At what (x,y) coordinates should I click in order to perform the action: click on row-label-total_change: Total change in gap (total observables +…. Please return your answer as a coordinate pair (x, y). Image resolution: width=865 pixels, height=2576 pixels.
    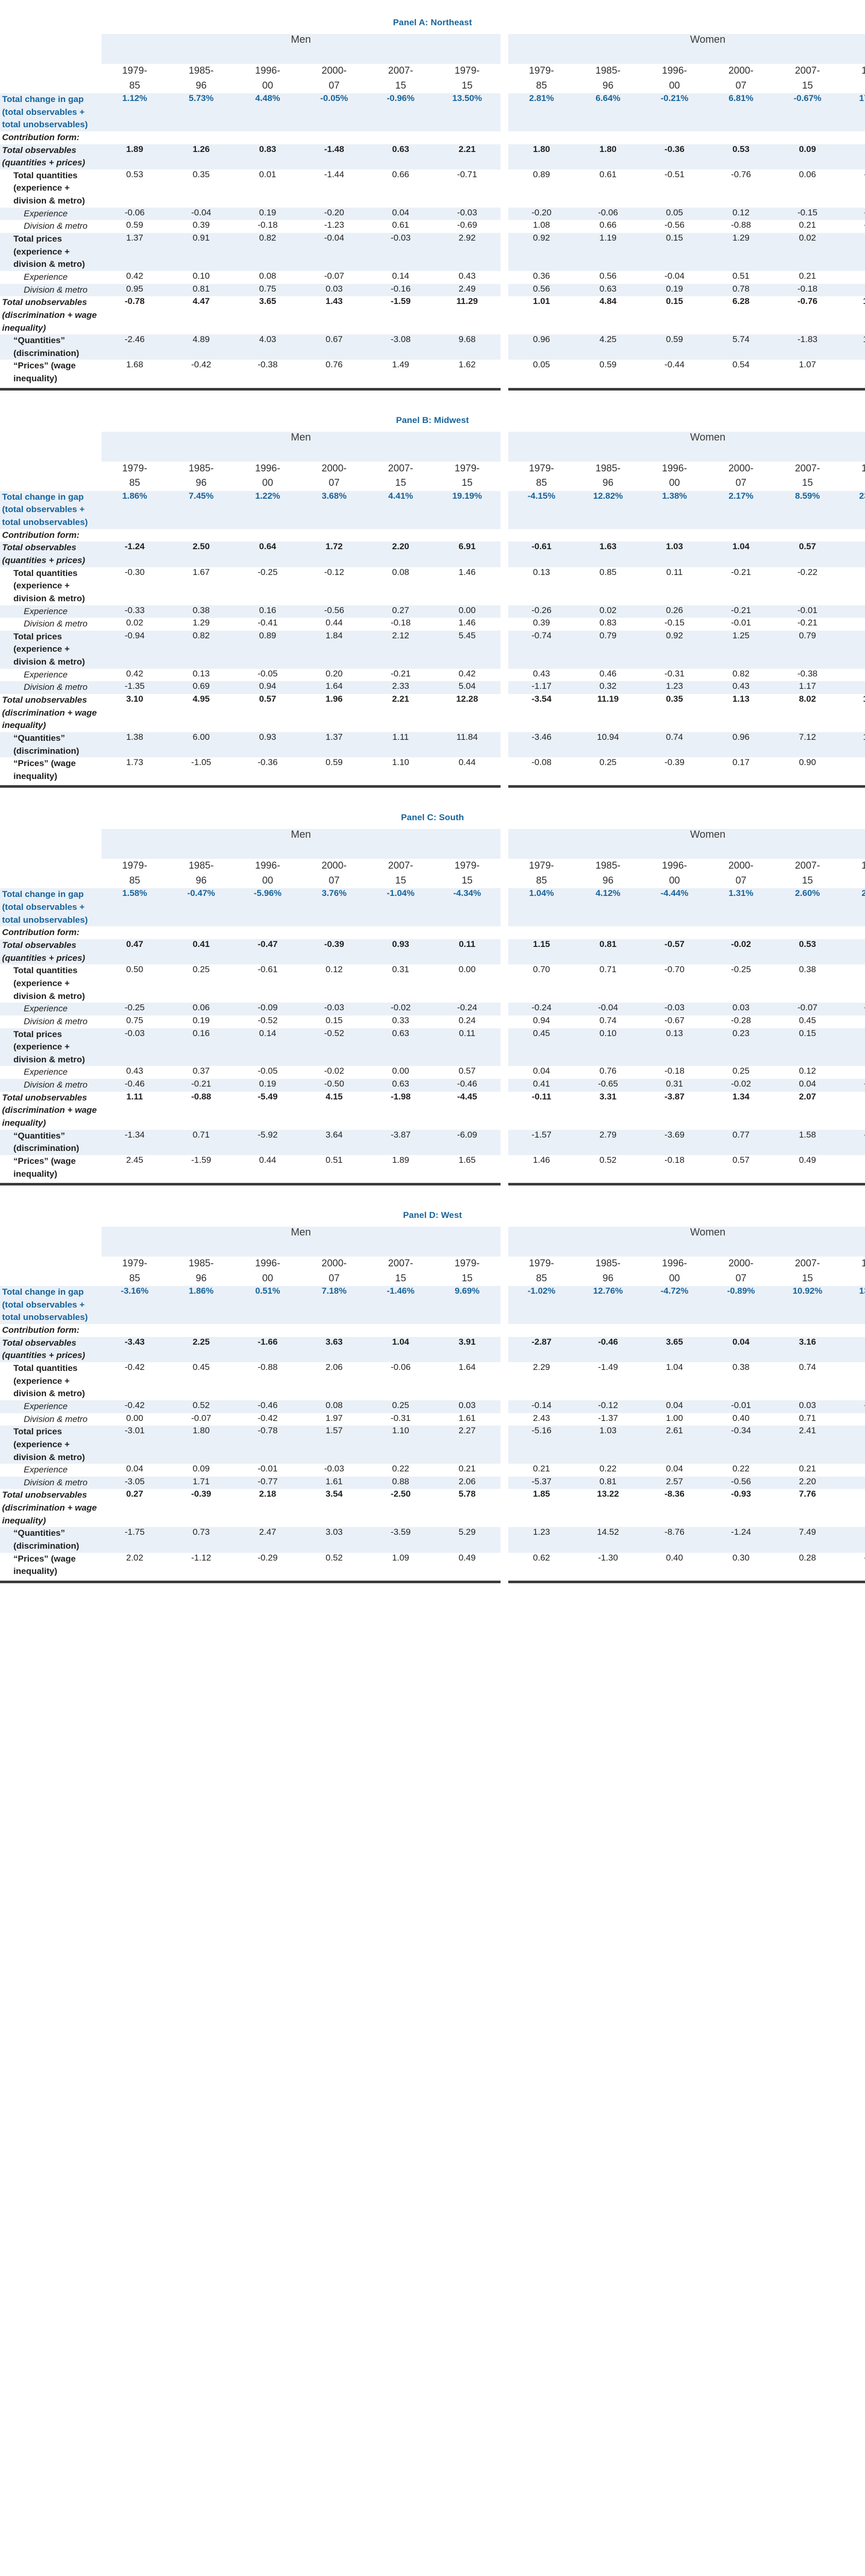
    Looking at the image, I should click on (51, 908).